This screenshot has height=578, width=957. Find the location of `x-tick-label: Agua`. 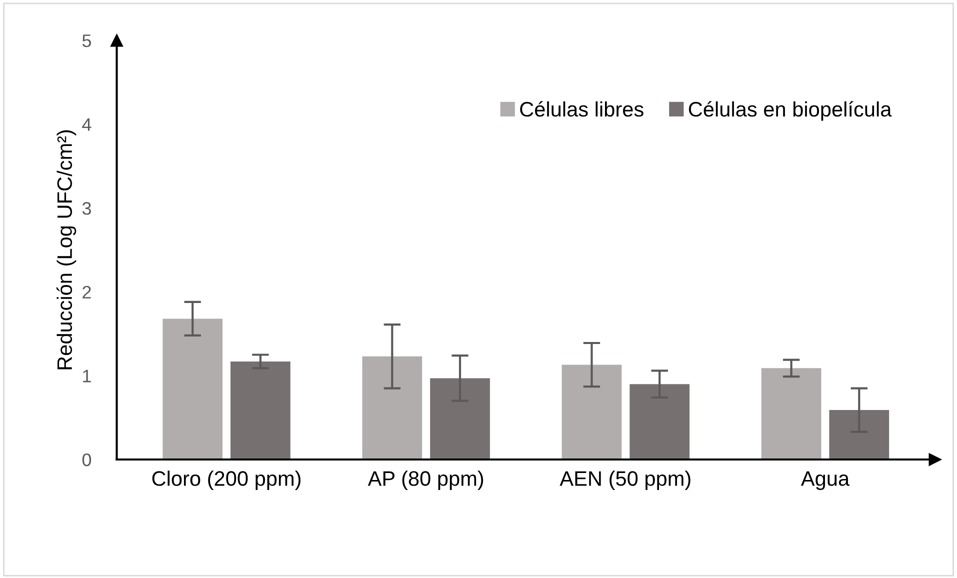

x-tick-label: Agua is located at coordinates (825, 480).